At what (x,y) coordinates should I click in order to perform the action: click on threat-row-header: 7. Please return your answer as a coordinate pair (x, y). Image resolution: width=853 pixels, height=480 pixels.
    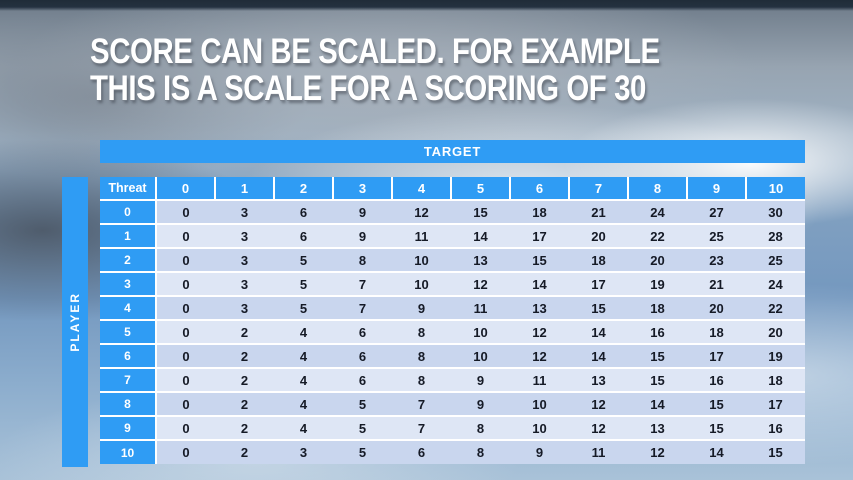
    Looking at the image, I should click on (128, 379).